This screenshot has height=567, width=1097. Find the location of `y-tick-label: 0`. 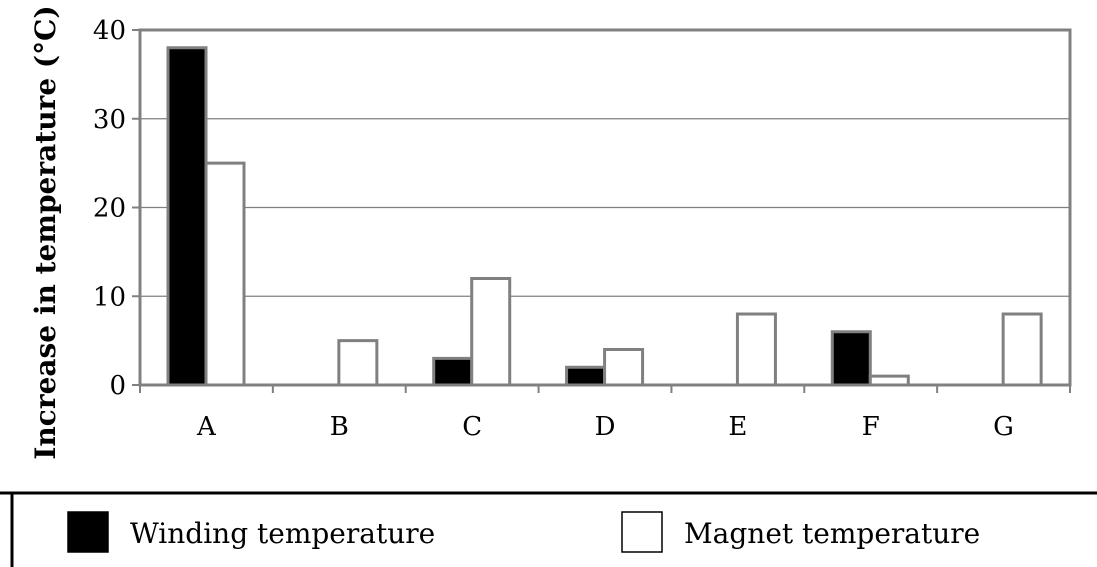

y-tick-label: 0 is located at coordinates (117, 386).